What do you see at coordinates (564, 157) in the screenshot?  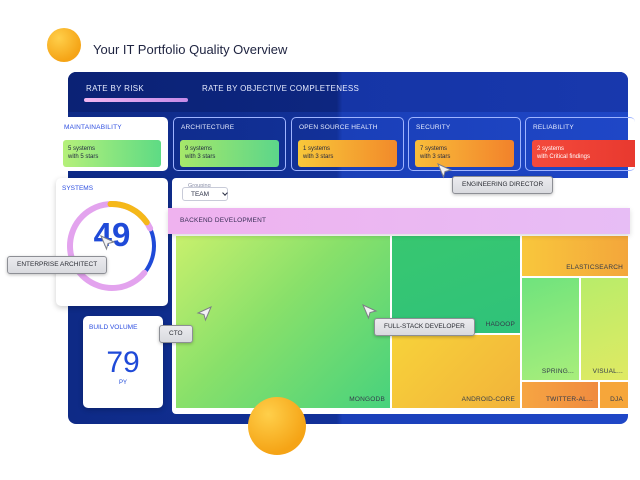 I see `metric-detail: with Critical findings` at bounding box center [564, 157].